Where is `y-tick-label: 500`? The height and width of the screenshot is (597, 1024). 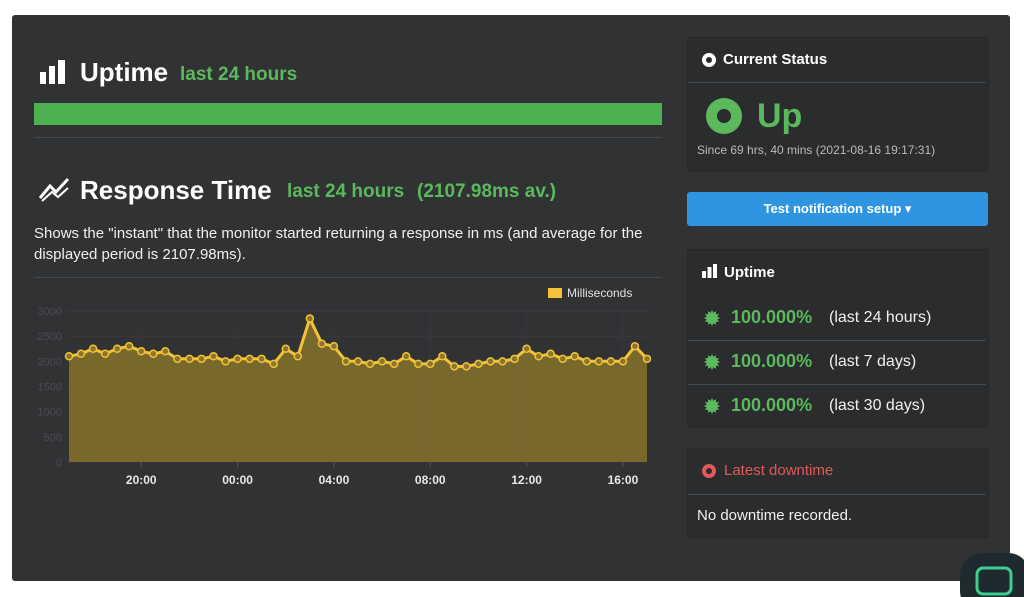 y-tick-label: 500 is located at coordinates (53, 438).